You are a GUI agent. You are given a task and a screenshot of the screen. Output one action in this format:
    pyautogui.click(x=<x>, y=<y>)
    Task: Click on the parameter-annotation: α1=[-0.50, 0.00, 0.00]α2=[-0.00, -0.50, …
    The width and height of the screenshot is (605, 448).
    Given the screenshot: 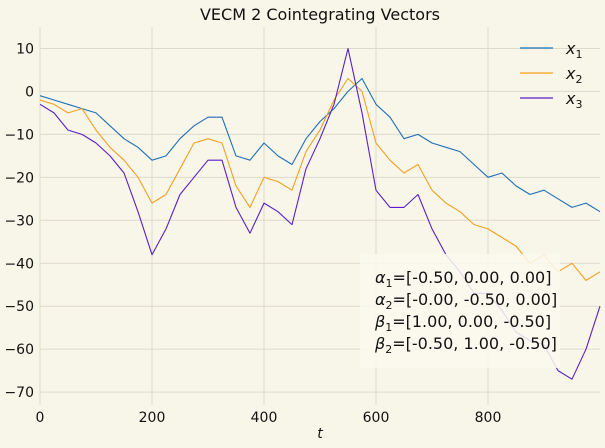 What is the action you would take?
    pyautogui.click(x=460, y=311)
    